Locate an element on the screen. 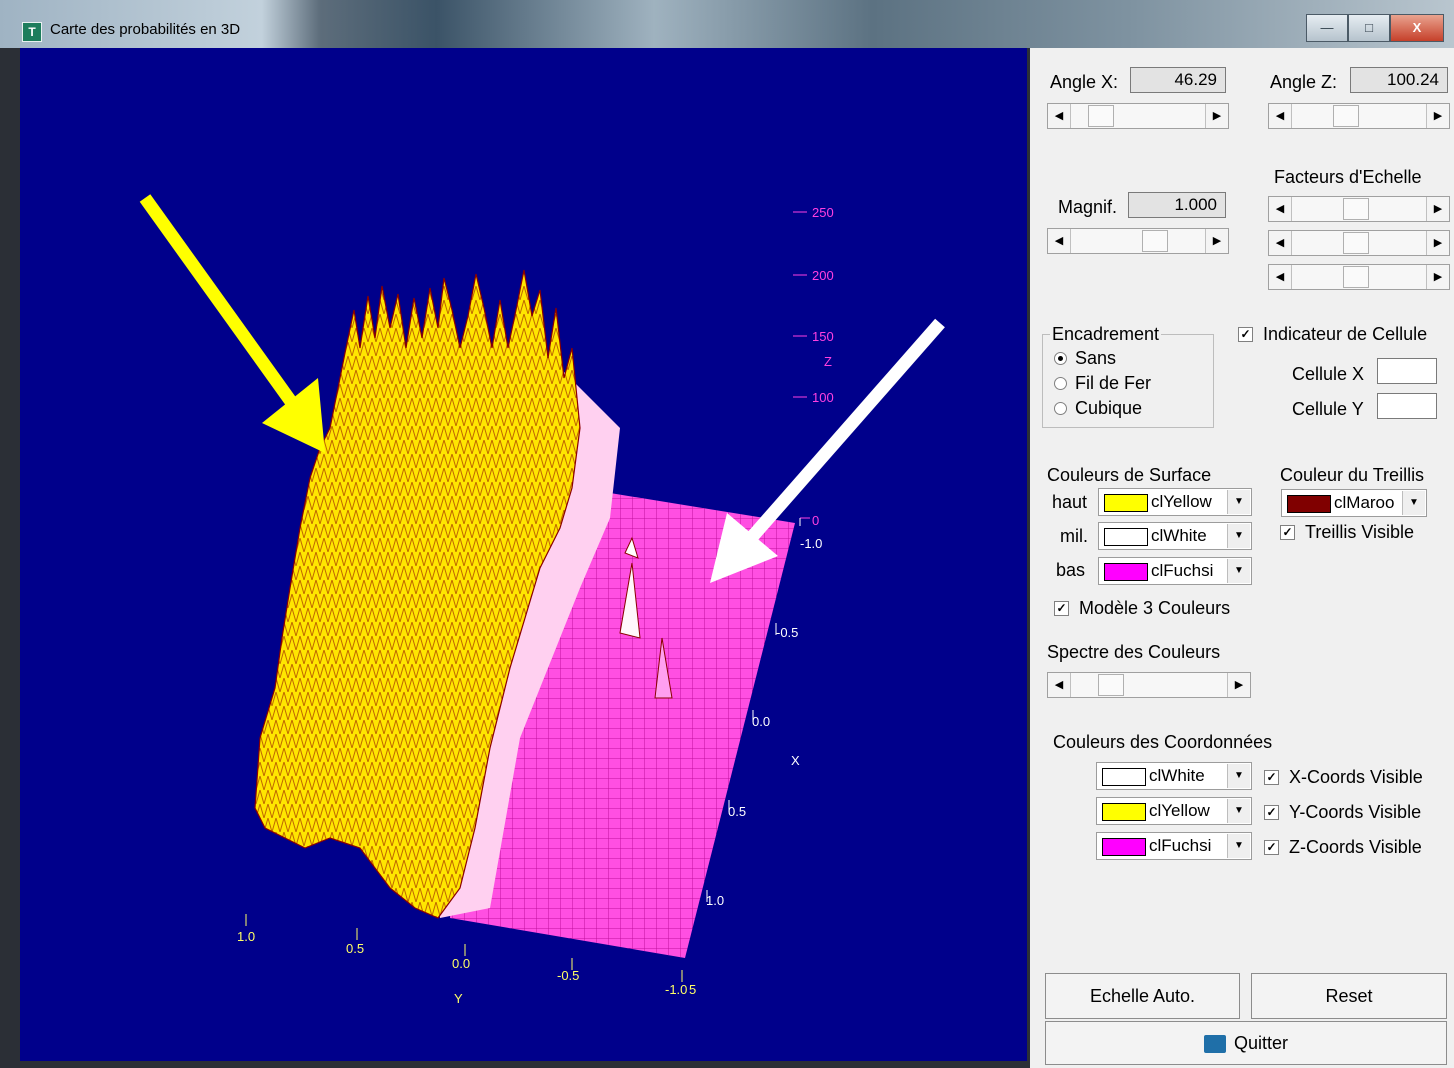  magnif-label: Magnif. is located at coordinates (1088, 207).